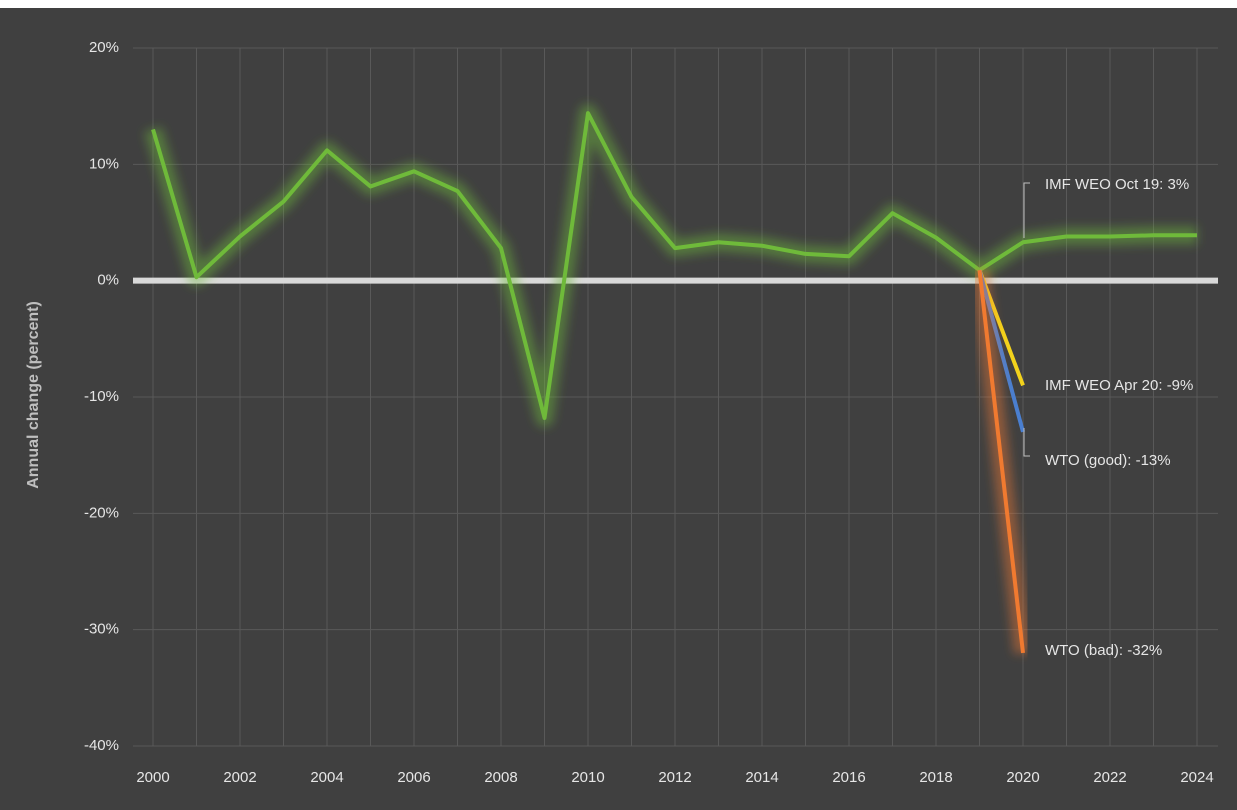 This screenshot has width=1237, height=810. What do you see at coordinates (33, 395) in the screenshot?
I see `y-axis-title: Annual change (percent)` at bounding box center [33, 395].